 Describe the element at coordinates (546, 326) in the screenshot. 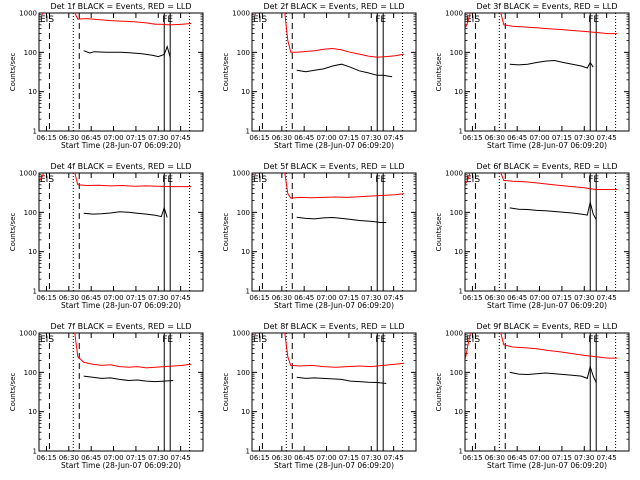

I see `plot-title: Det 9f BLACK = Events, RED = LLD` at that location.